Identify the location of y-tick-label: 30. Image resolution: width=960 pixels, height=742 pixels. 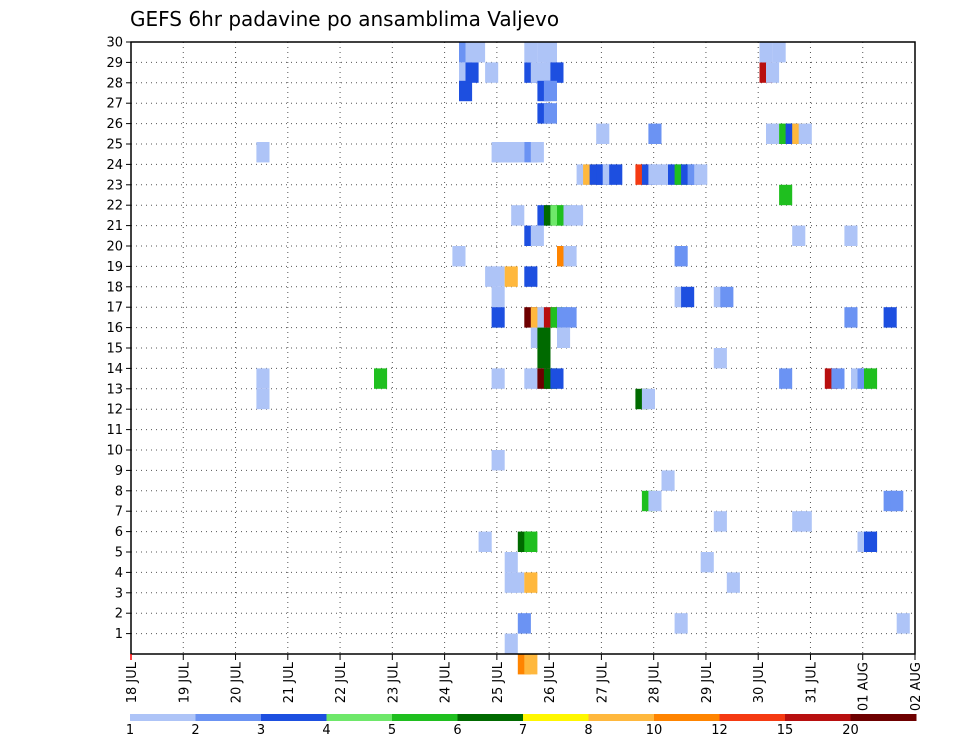
(114, 43).